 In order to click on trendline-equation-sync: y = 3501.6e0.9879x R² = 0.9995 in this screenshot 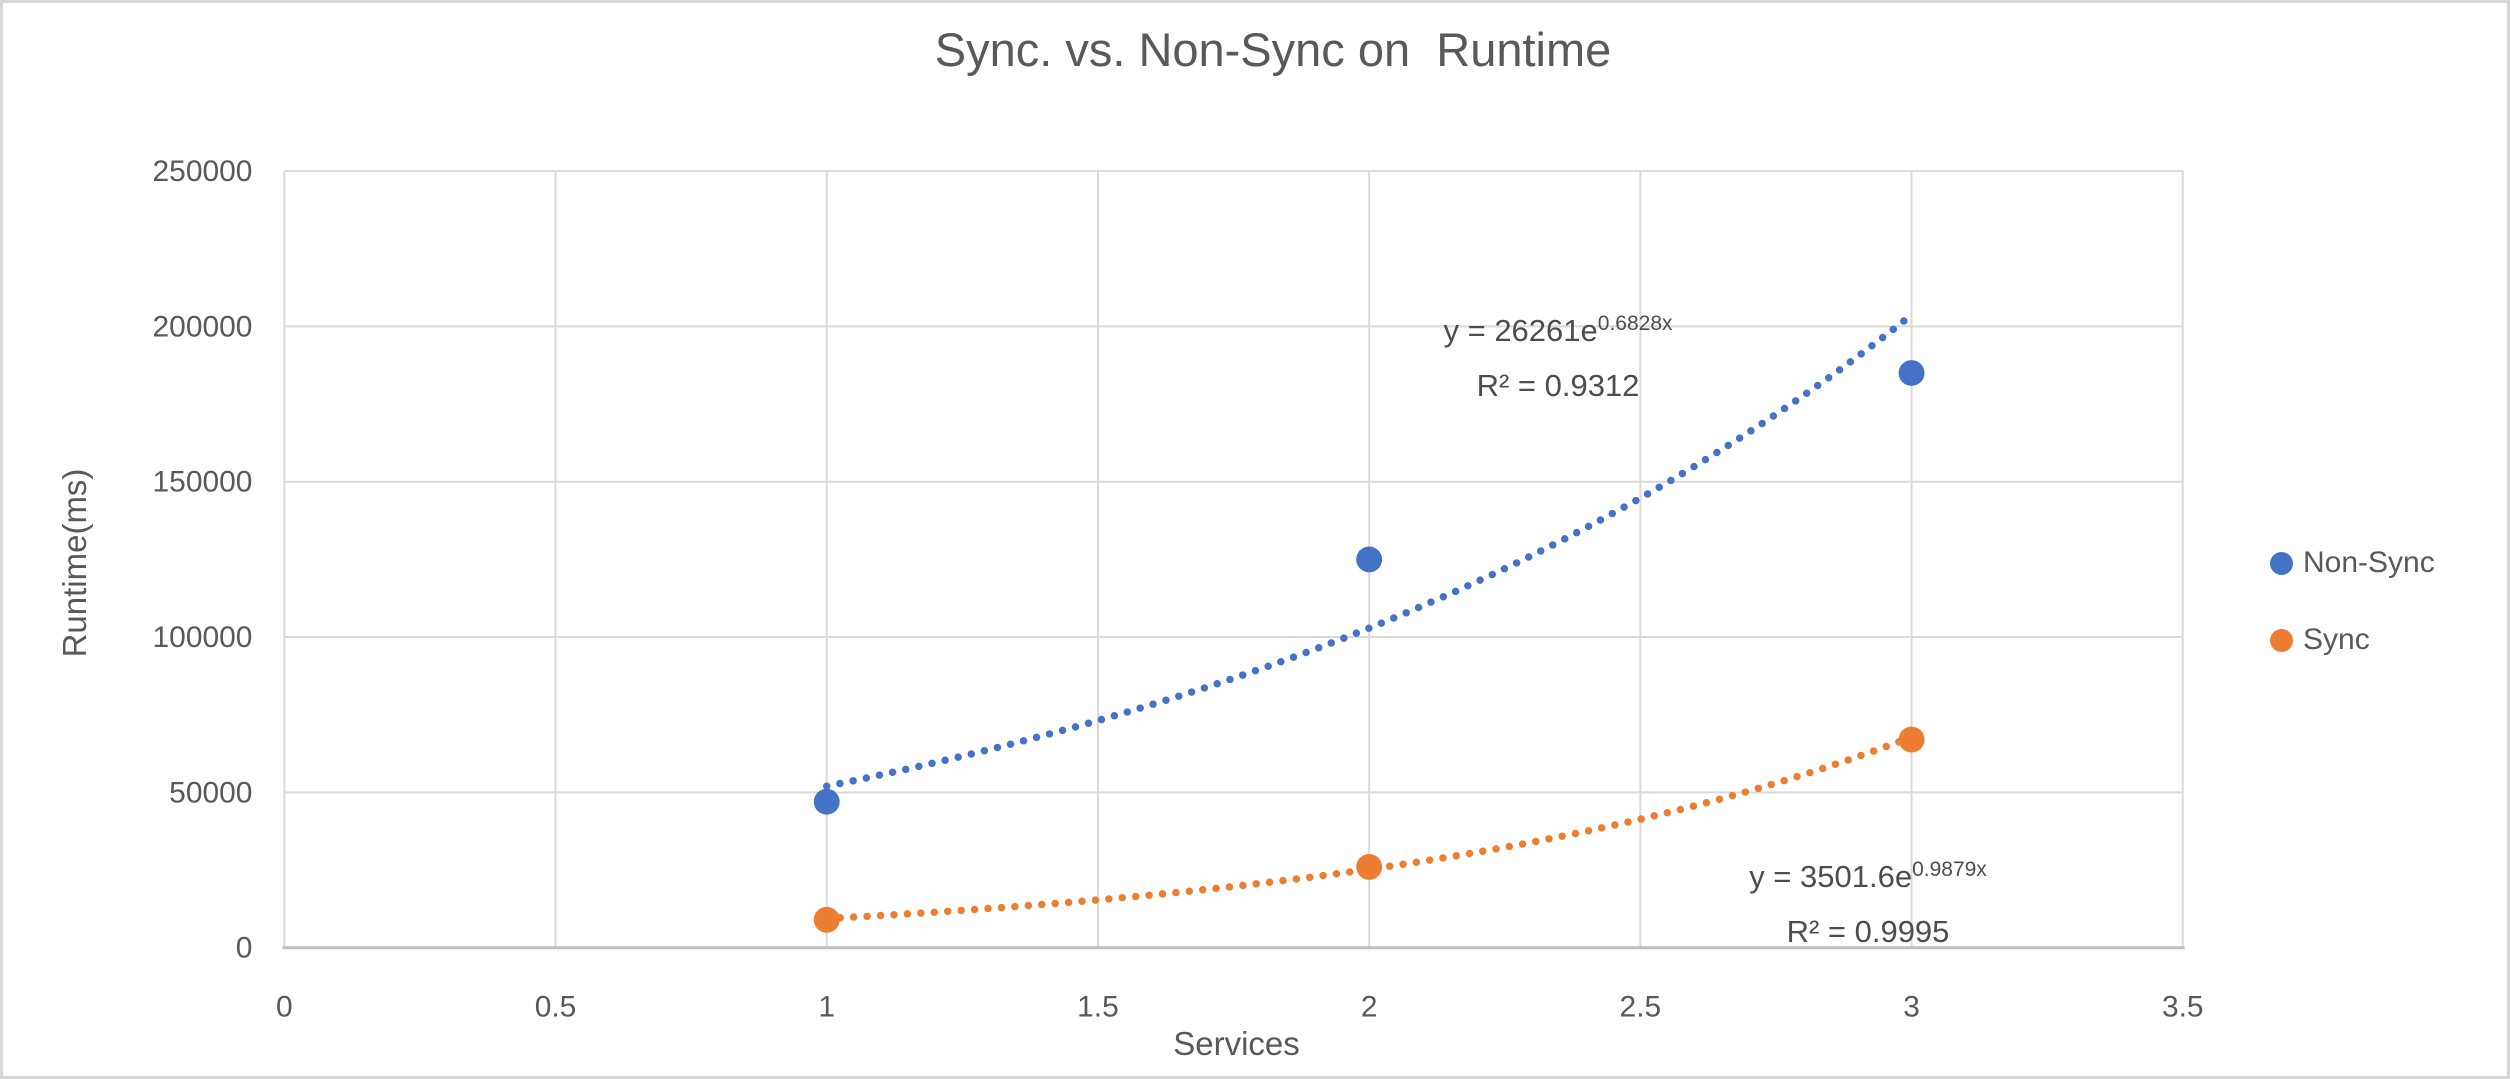, I will do `click(1868, 904)`.